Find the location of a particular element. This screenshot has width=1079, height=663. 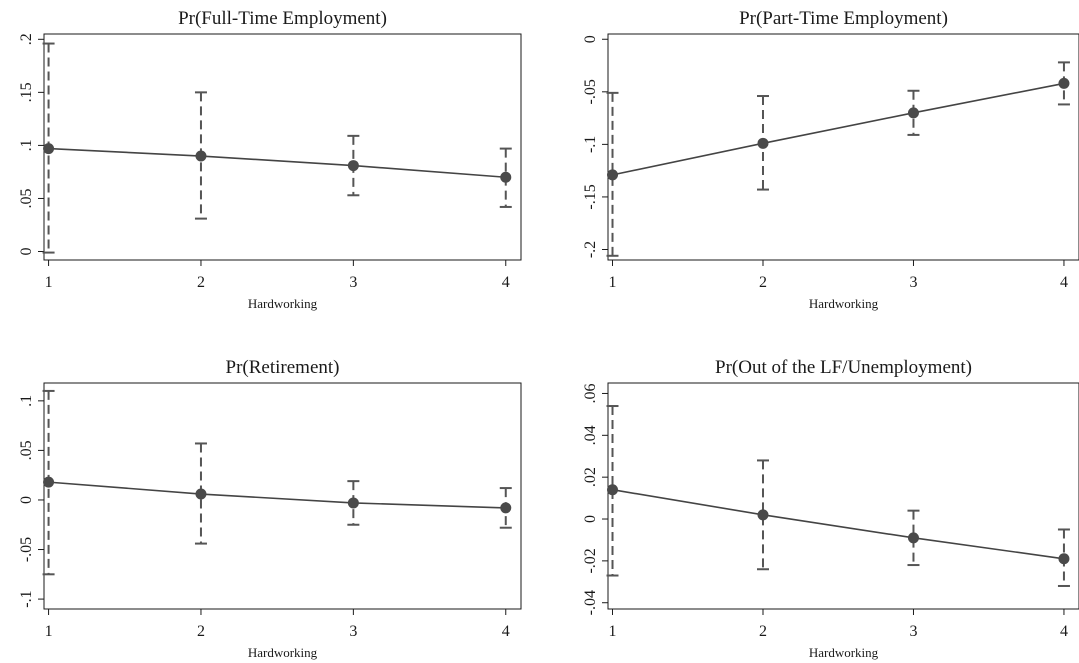

y-tick-label: -.04 is located at coordinates (590, 602).